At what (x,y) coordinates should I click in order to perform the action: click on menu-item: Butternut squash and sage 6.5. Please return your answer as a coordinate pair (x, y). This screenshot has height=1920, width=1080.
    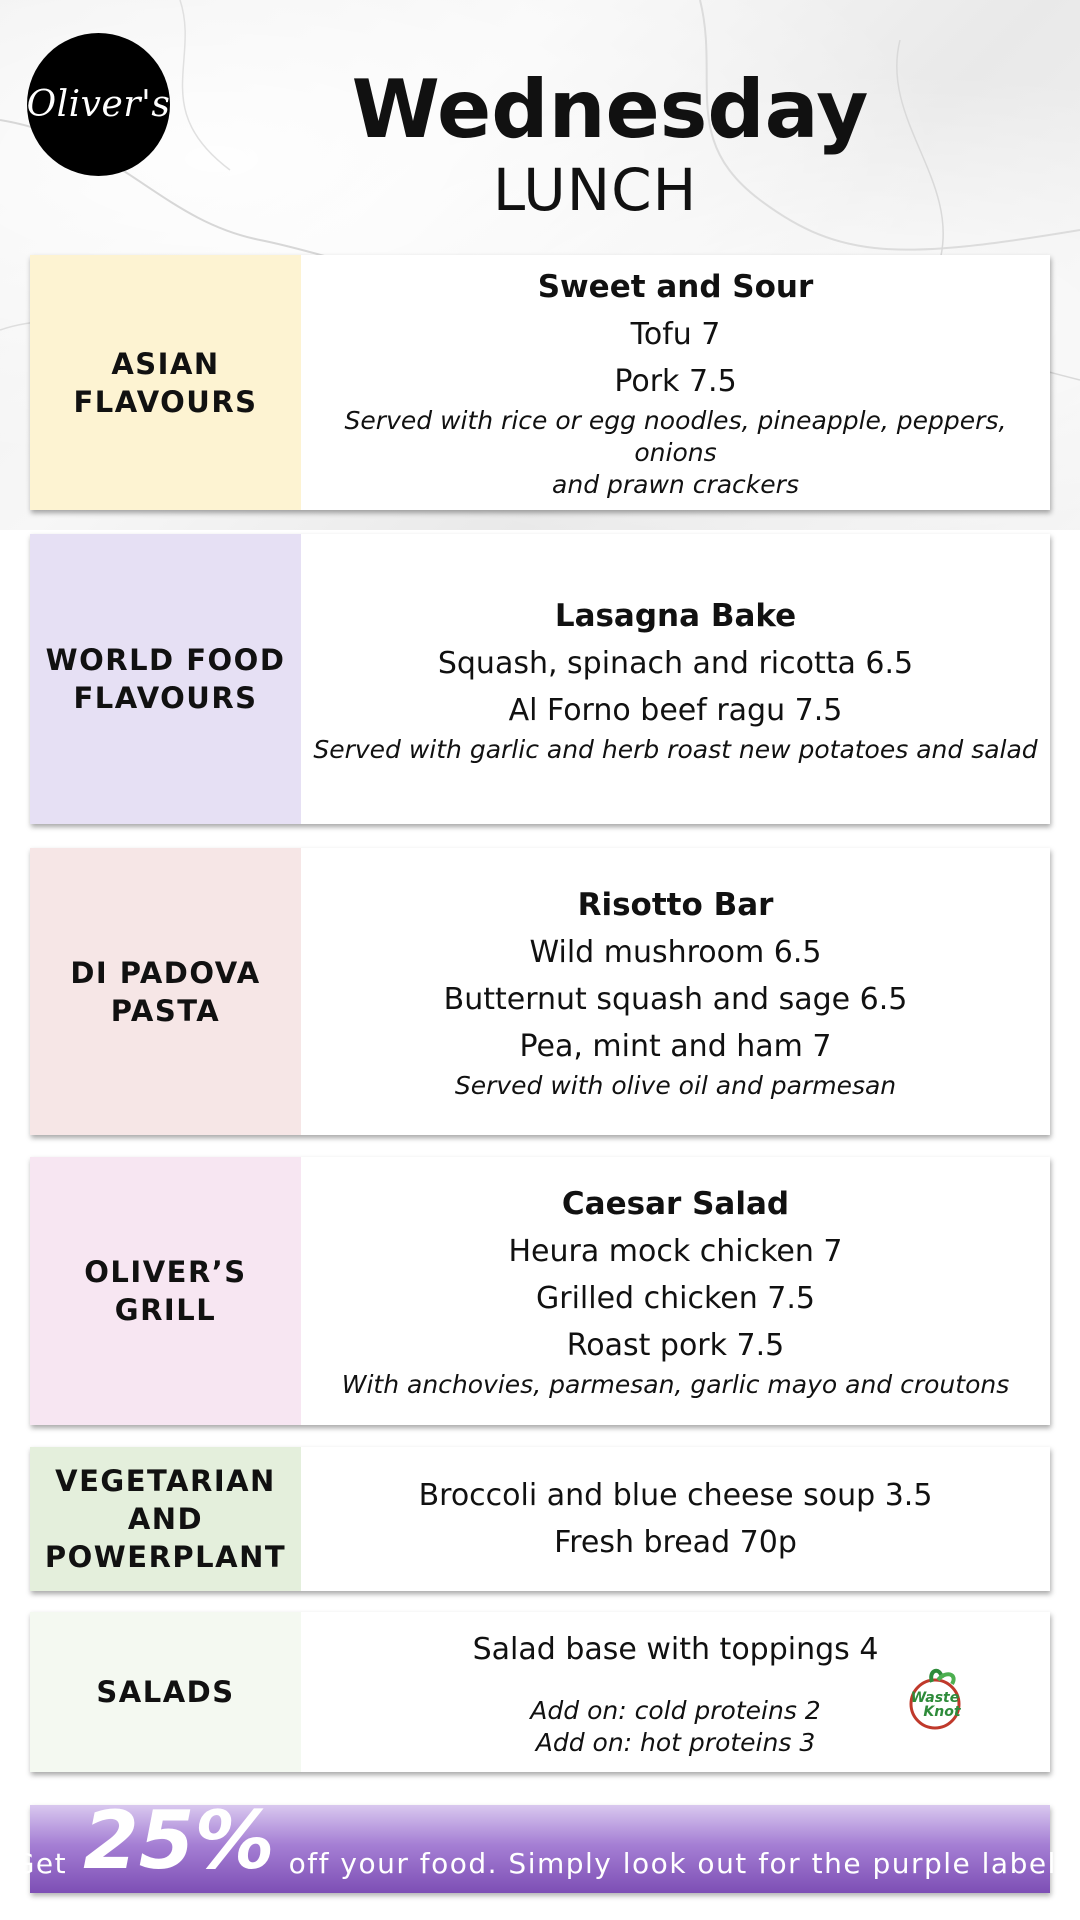
    Looking at the image, I should click on (675, 999).